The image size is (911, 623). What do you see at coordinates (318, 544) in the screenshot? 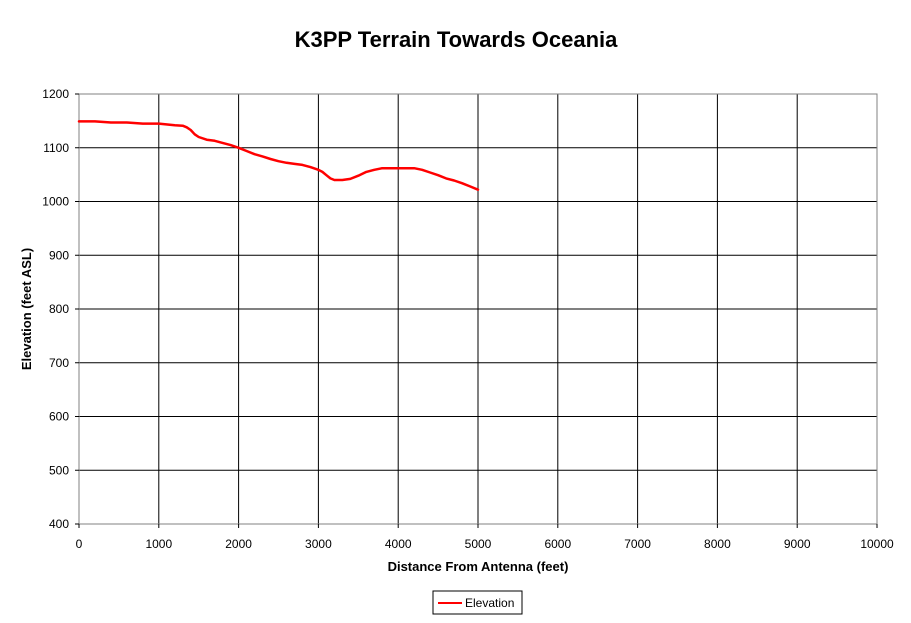
I see `x-tick-label: 3000` at bounding box center [318, 544].